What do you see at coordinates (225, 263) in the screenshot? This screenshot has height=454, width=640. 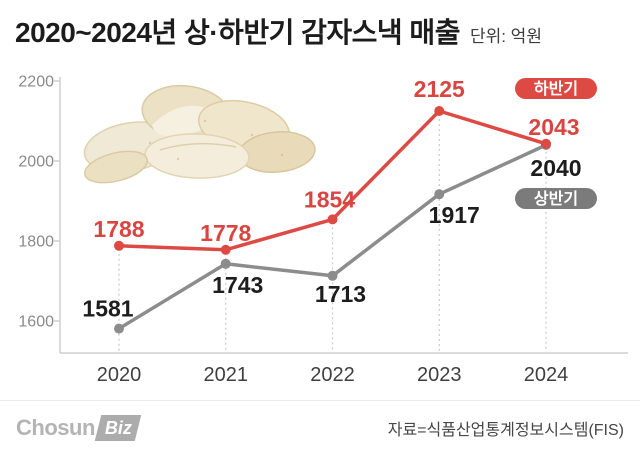 I see `data-point-first-half-2021` at bounding box center [225, 263].